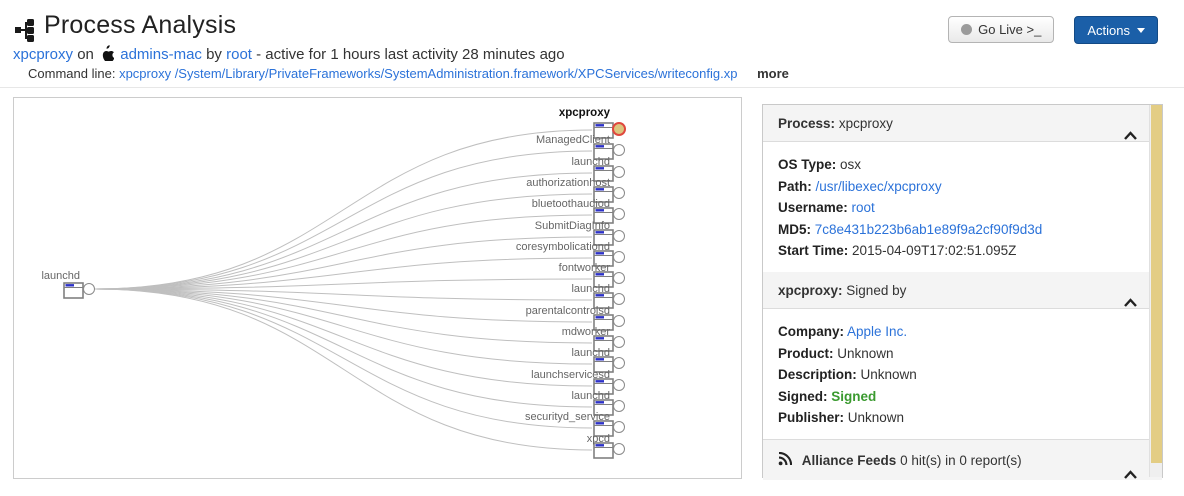  I want to click on detail-row: Path: /usr/libexec/xpcproxy, so click(860, 186).